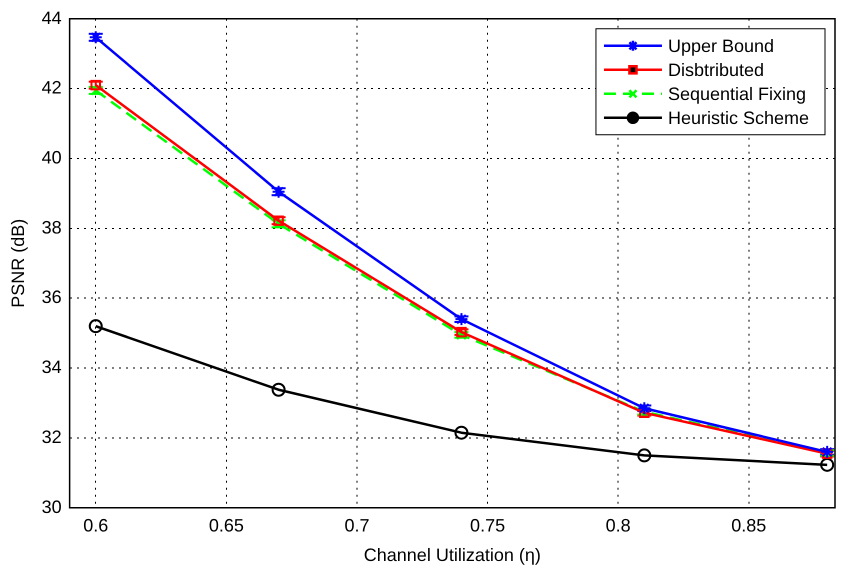 The image size is (844, 571). Describe the element at coordinates (452, 555) in the screenshot. I see `x-axis-title: Channel Utilization (η)` at that location.